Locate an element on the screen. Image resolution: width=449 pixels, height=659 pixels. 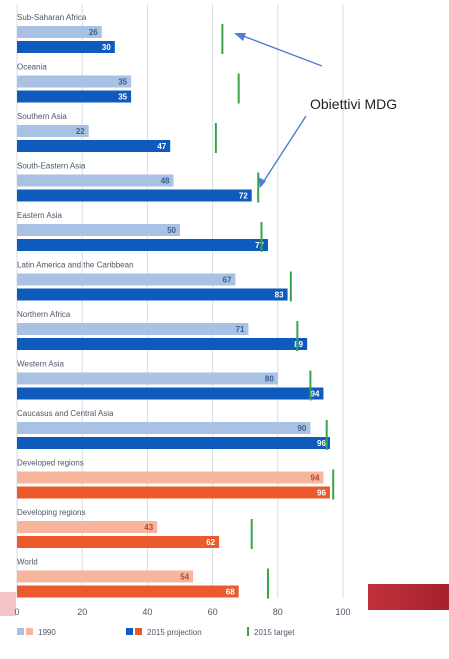
category-label: Northern Africa is located at coordinates (44, 314).